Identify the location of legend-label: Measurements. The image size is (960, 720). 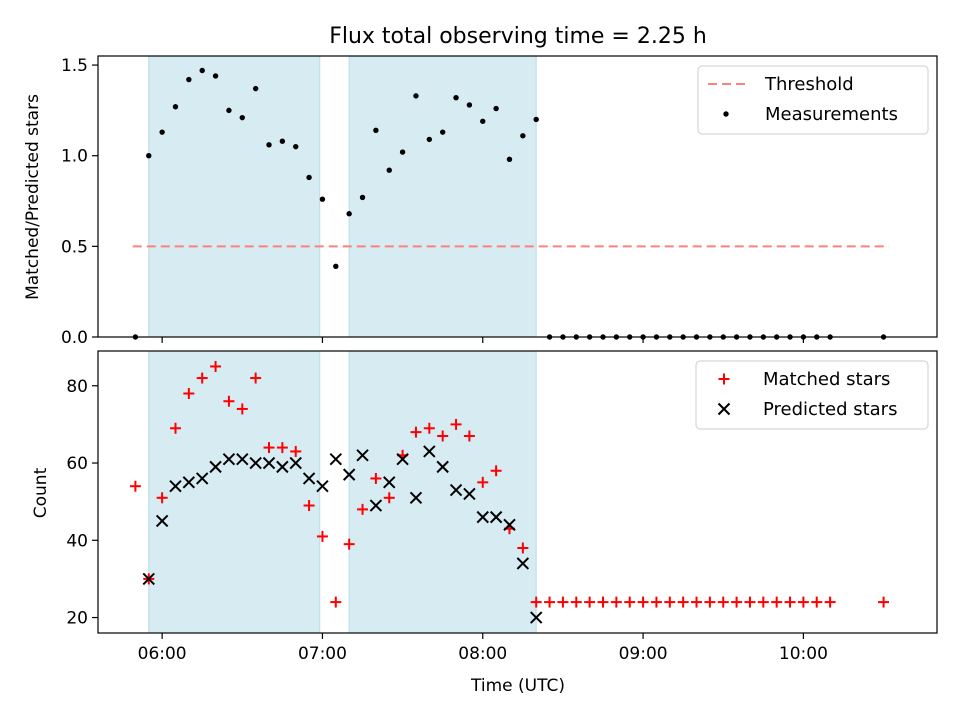
(831, 114).